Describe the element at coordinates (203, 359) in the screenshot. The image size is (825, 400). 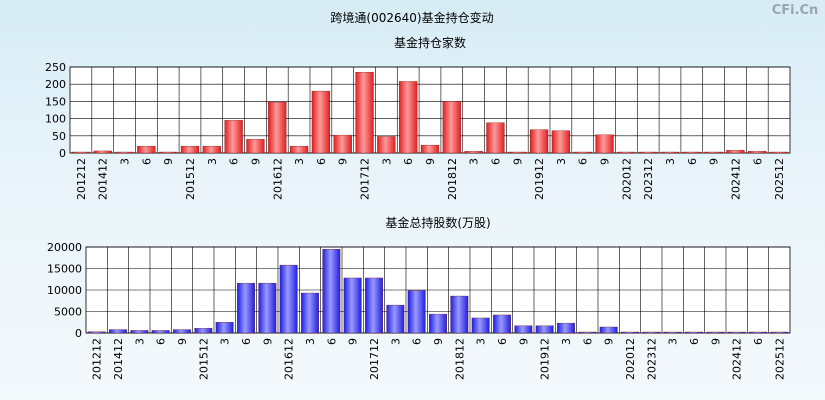
I see `fund-shares-x-tick-label: 201512` at that location.